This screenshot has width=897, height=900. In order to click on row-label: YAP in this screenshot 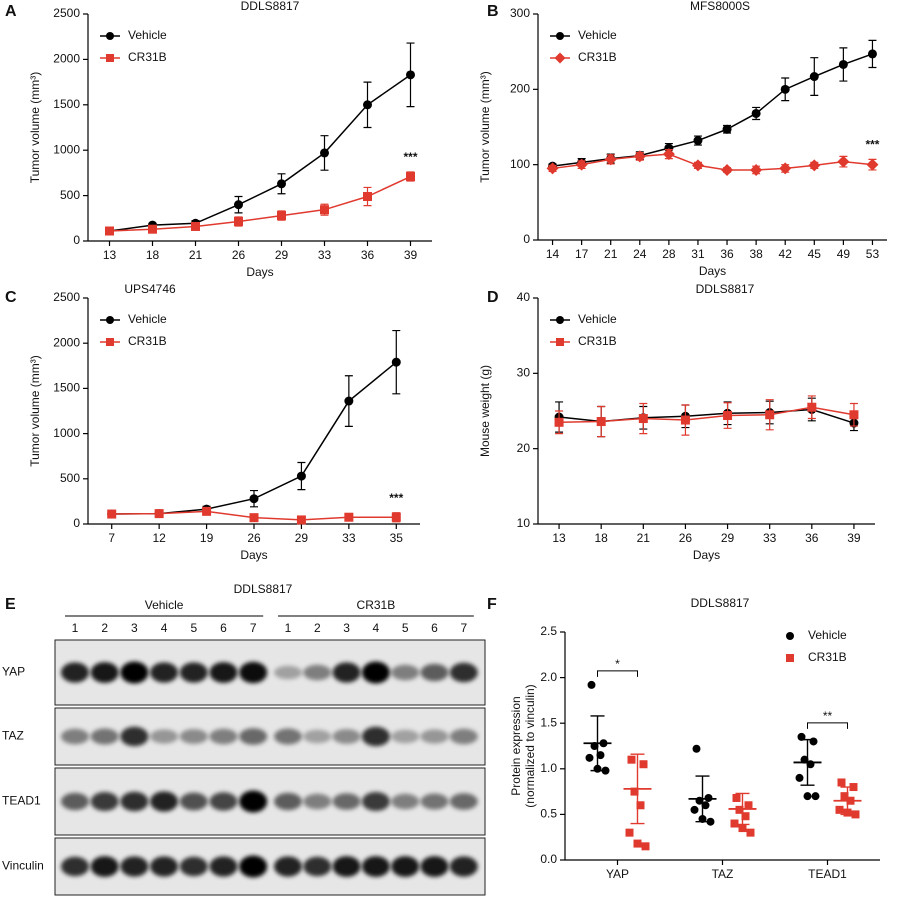, I will do `click(13, 672)`.